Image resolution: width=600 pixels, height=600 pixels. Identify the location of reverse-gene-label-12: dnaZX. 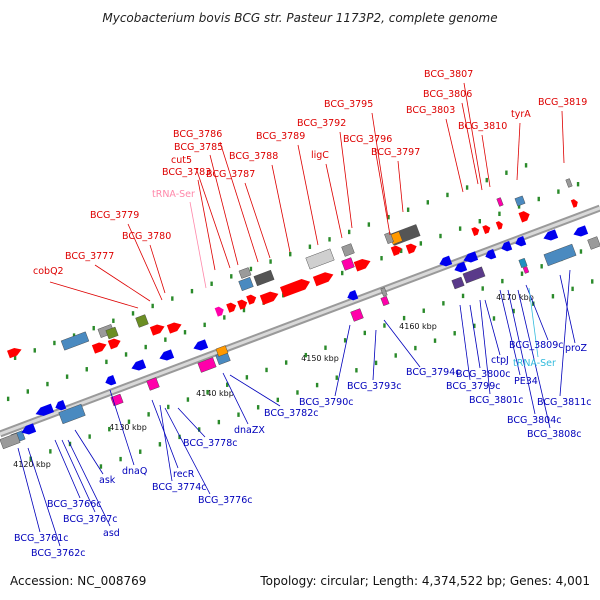
(249, 430).